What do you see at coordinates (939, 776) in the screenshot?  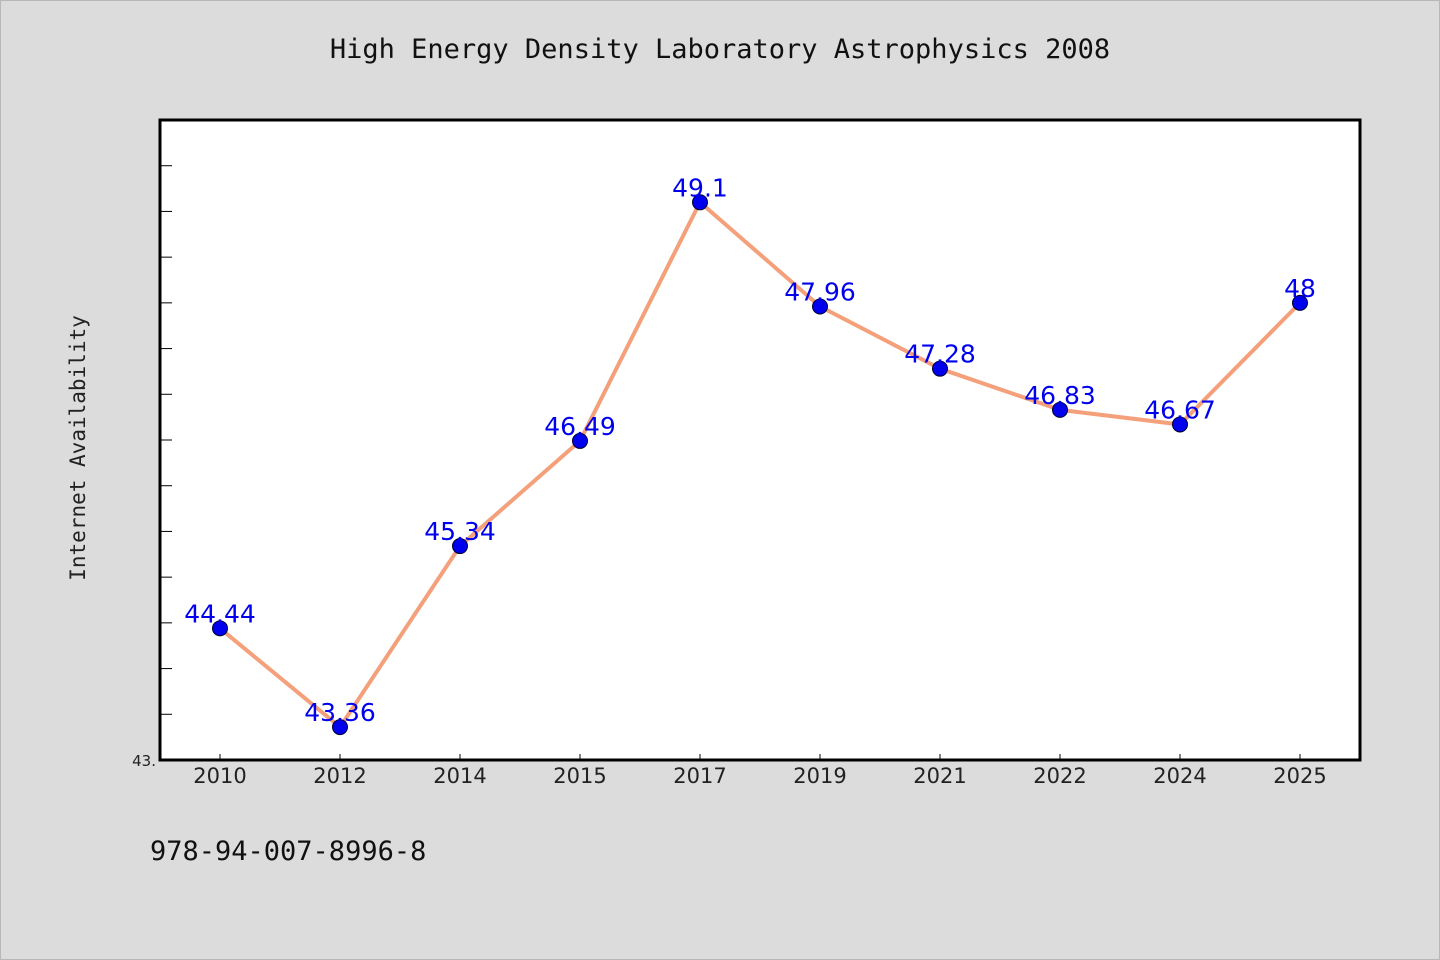 I see `x-tick-label: 2021` at bounding box center [939, 776].